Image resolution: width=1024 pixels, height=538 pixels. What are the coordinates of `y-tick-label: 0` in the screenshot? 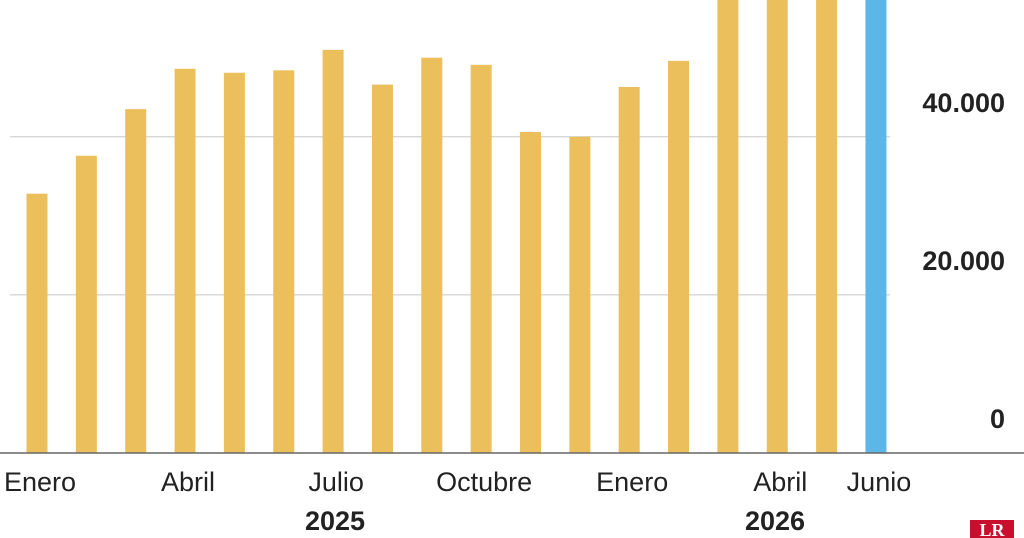 It's located at (997, 419).